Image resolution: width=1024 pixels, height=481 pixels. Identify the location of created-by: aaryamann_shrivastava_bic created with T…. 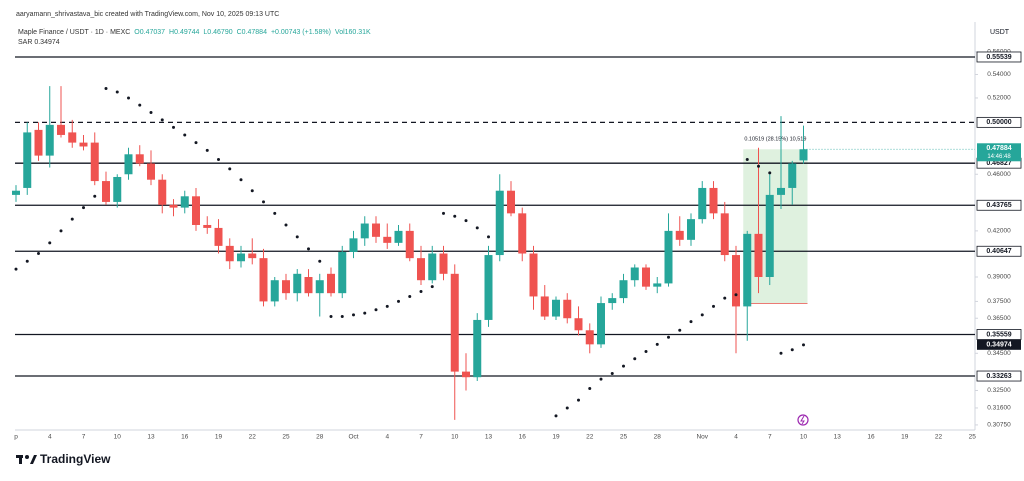
(147, 14).